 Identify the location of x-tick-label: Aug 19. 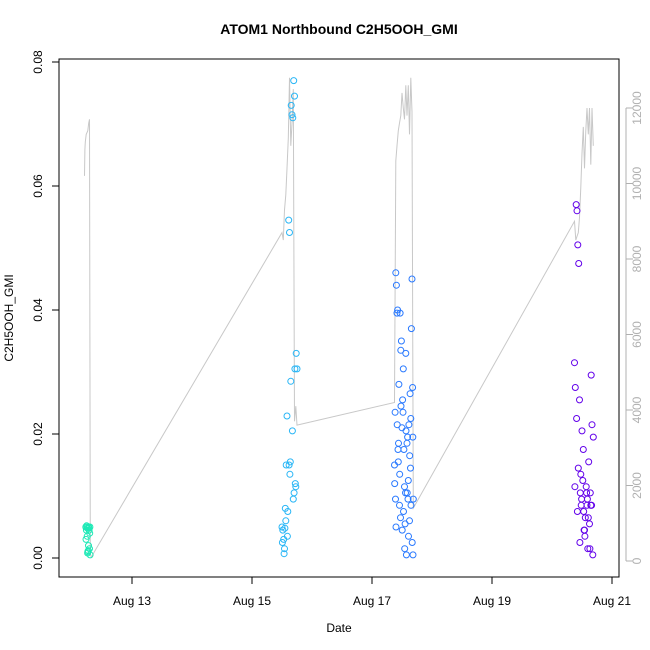
(492, 601).